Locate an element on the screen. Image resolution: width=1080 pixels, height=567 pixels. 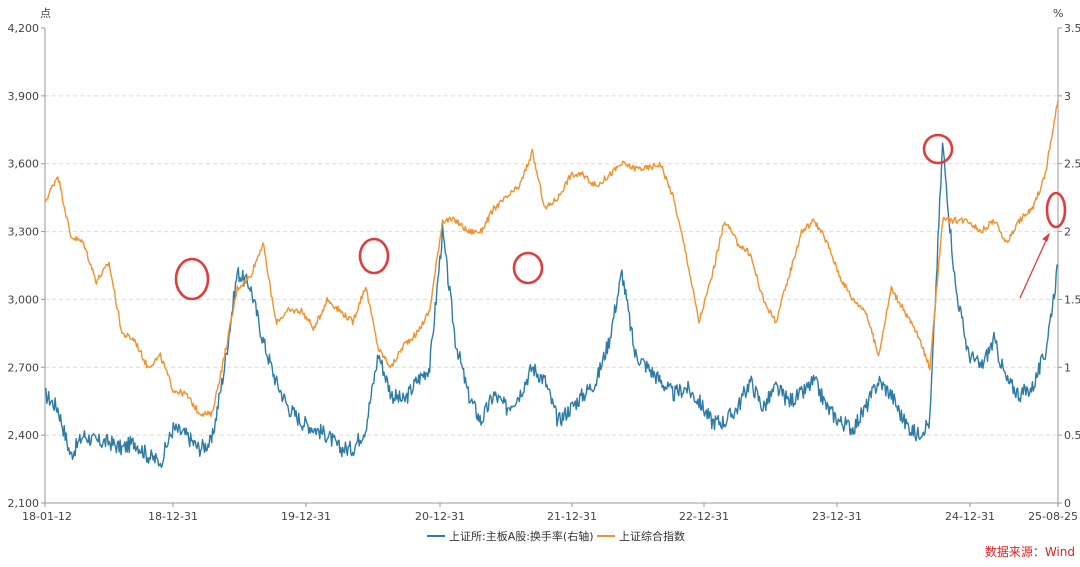
x-axis-tick-label: 23-12-31 is located at coordinates (837, 516).